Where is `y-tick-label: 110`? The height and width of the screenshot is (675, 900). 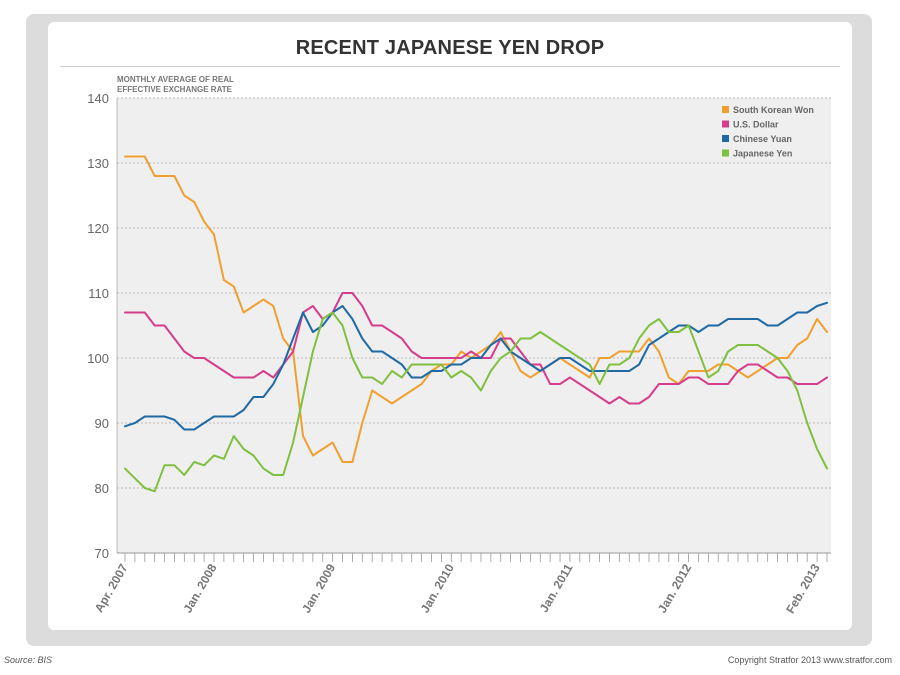 y-tick-label: 110 is located at coordinates (98, 293).